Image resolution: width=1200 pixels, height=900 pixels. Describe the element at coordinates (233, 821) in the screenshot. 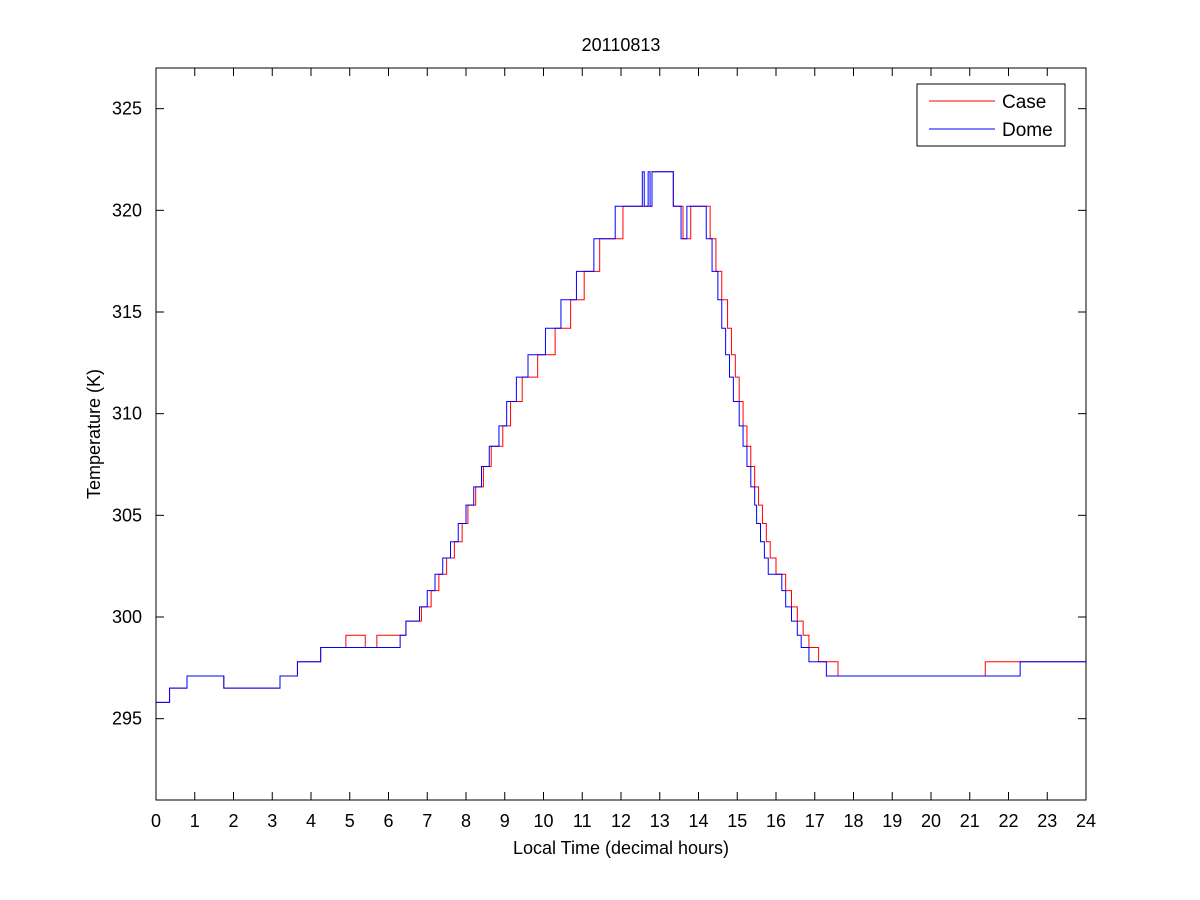

I see `x-tick-label: 2` at that location.